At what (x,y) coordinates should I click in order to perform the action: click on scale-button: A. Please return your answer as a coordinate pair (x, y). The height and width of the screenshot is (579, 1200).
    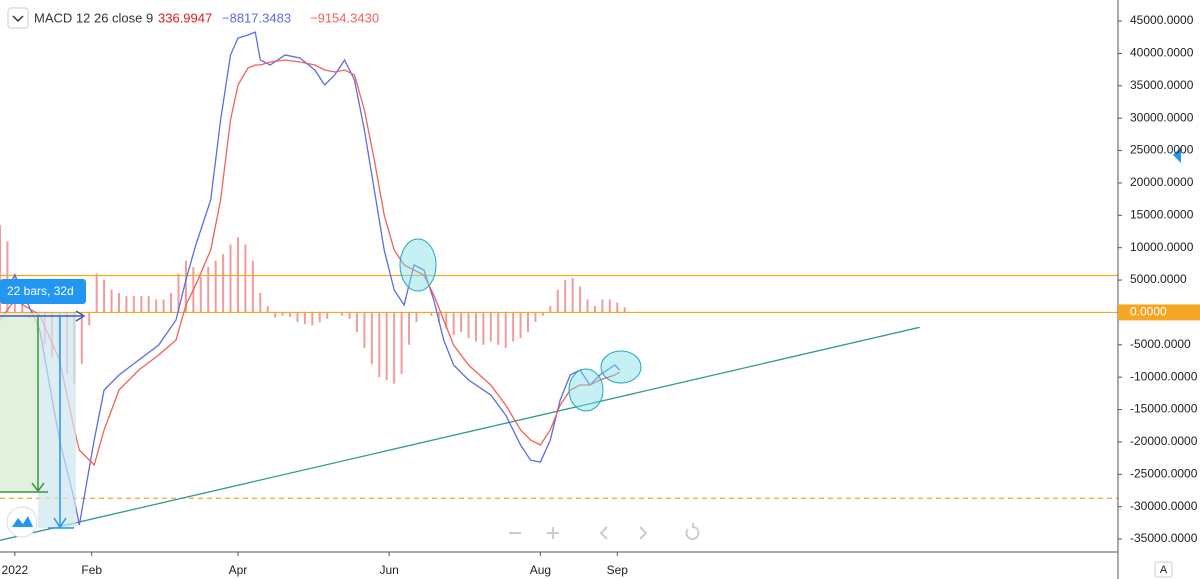
    Looking at the image, I should click on (1164, 570).